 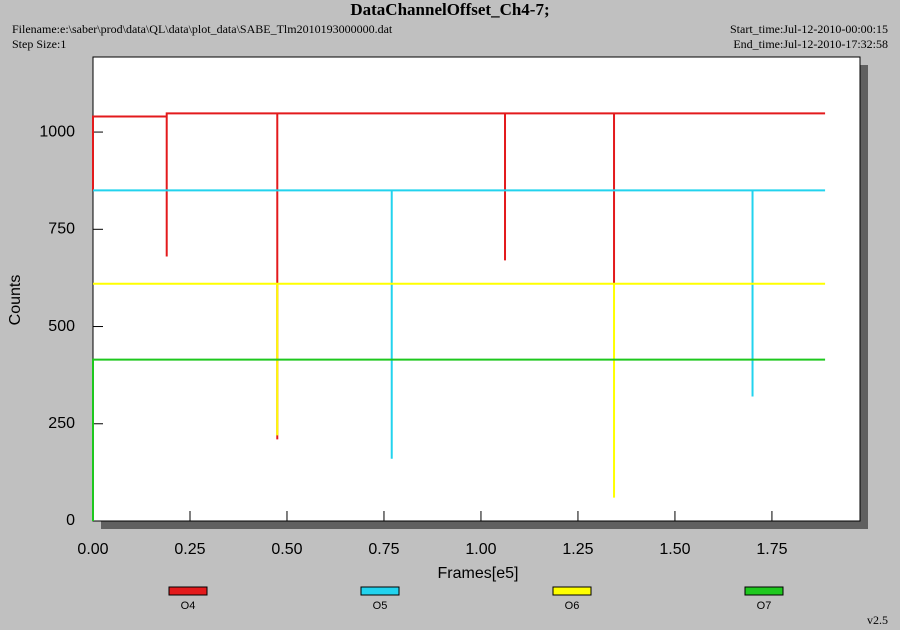 I want to click on start-time: Start_time:Jul-12-2010-00:00:15, so click(x=809, y=29).